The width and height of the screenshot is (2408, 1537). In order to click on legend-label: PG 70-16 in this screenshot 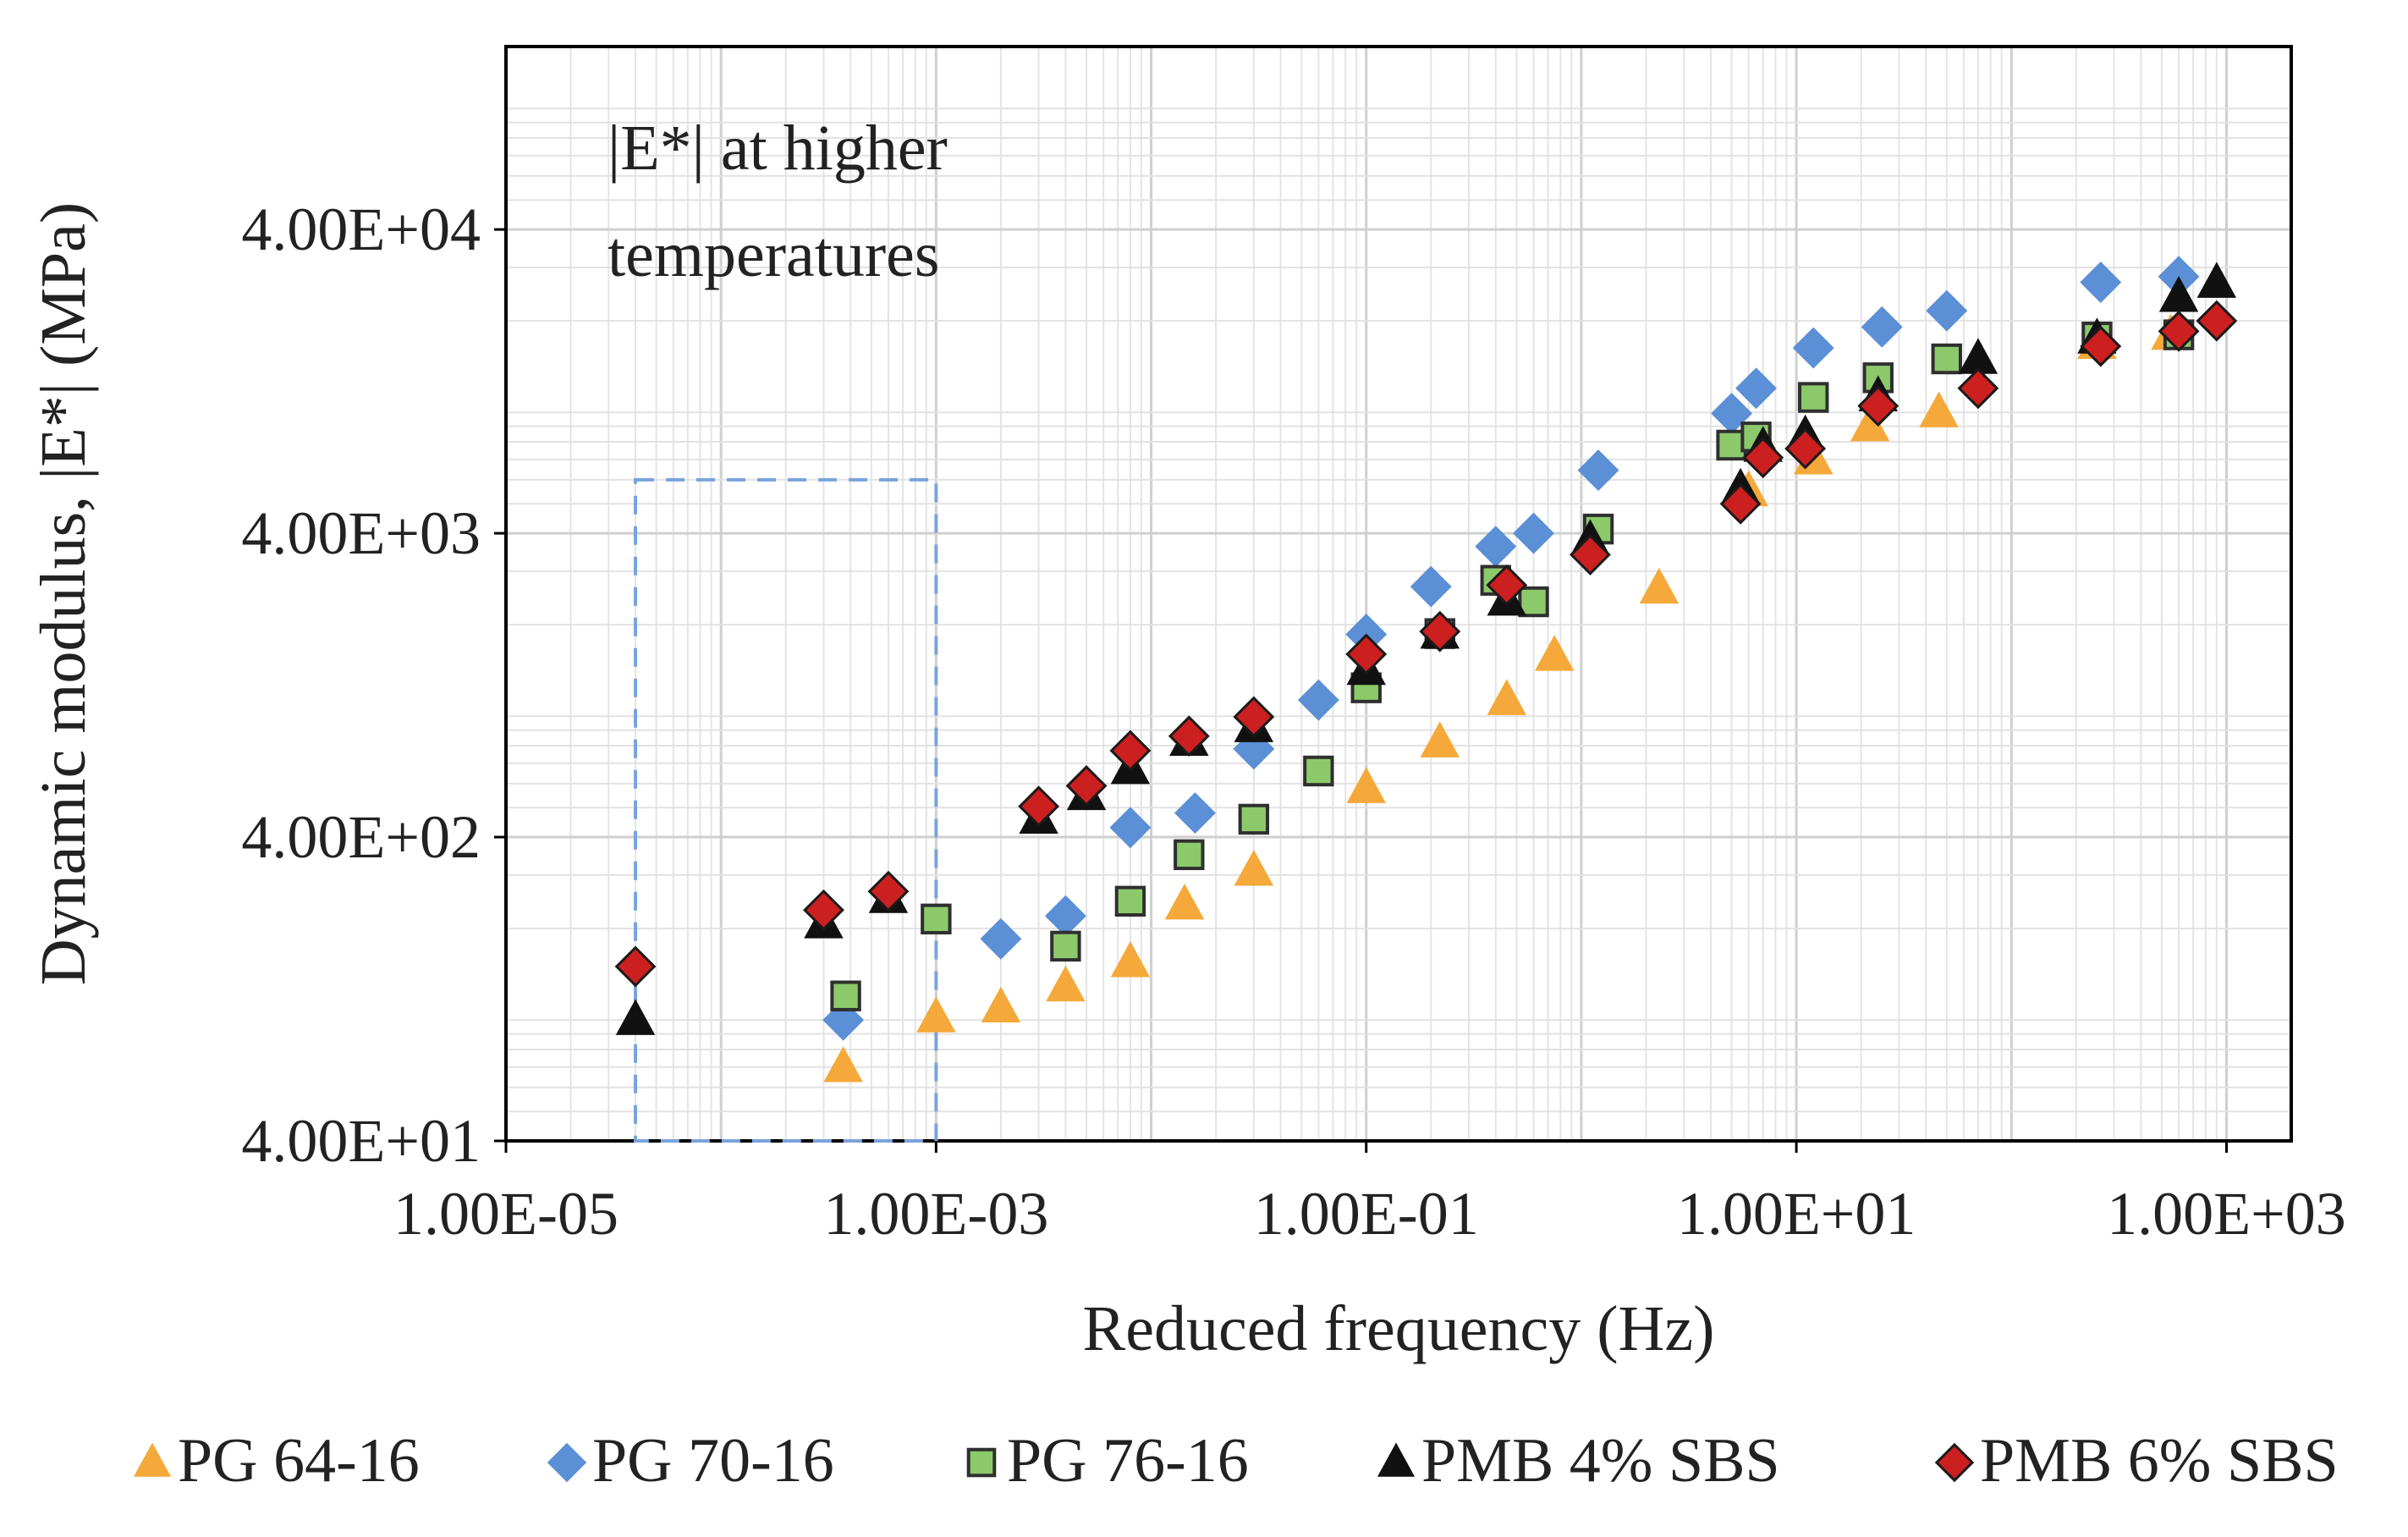, I will do `click(713, 1461)`.